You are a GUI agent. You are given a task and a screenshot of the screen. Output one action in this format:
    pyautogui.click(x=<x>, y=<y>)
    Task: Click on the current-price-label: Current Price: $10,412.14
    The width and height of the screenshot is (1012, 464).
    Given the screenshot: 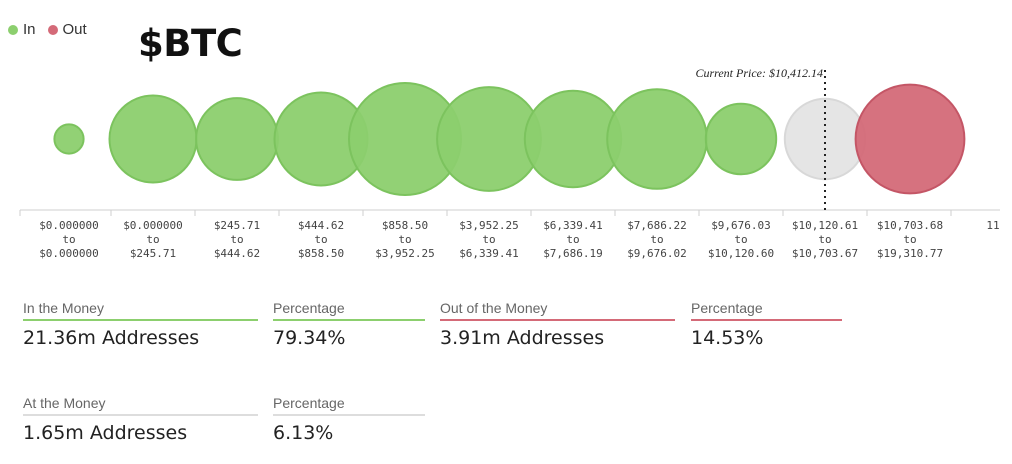 What is the action you would take?
    pyautogui.click(x=759, y=73)
    